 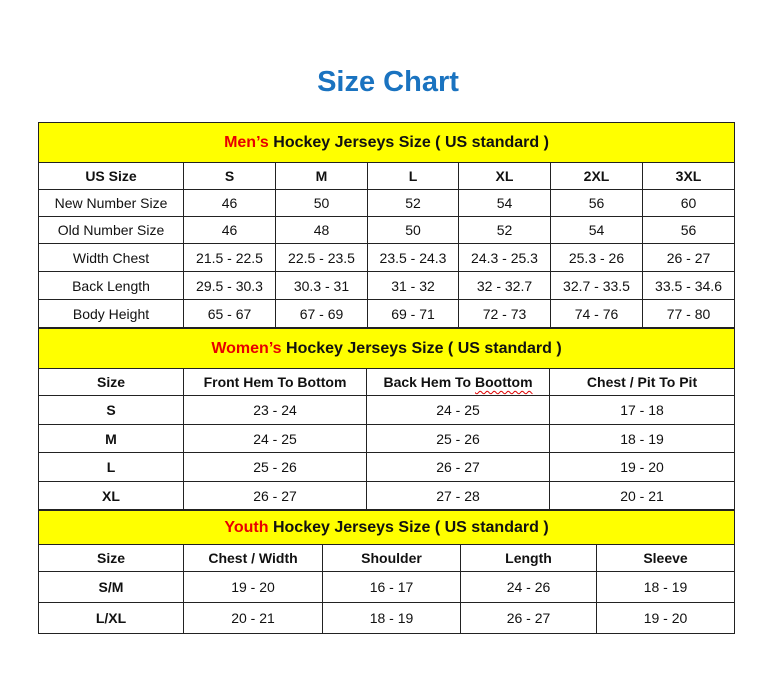 I want to click on table-cell: 74 - 76, so click(x=596, y=313).